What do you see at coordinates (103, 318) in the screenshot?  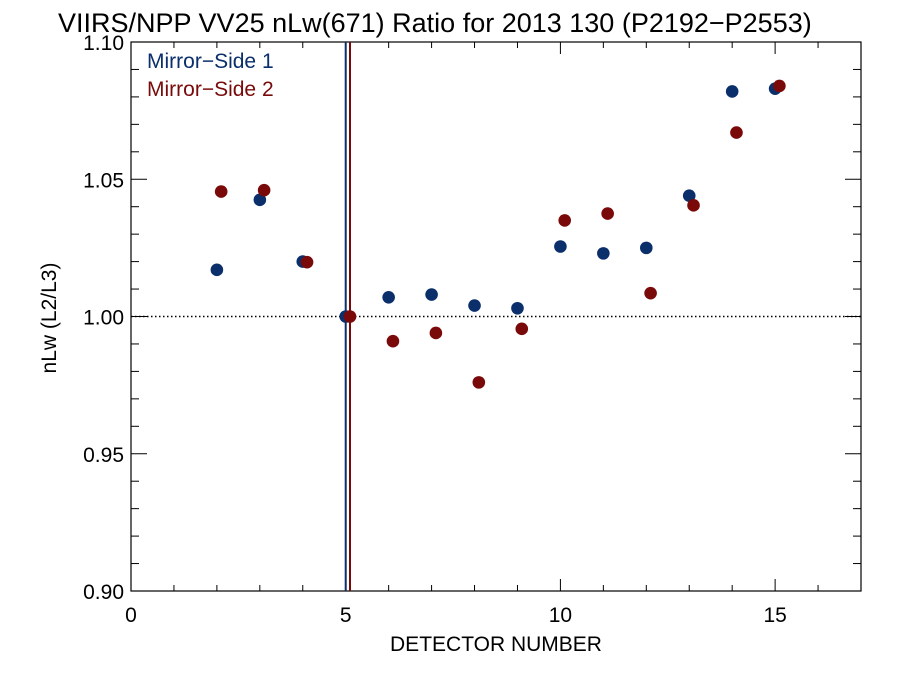 I see `y-tick-label: 1.00` at bounding box center [103, 318].